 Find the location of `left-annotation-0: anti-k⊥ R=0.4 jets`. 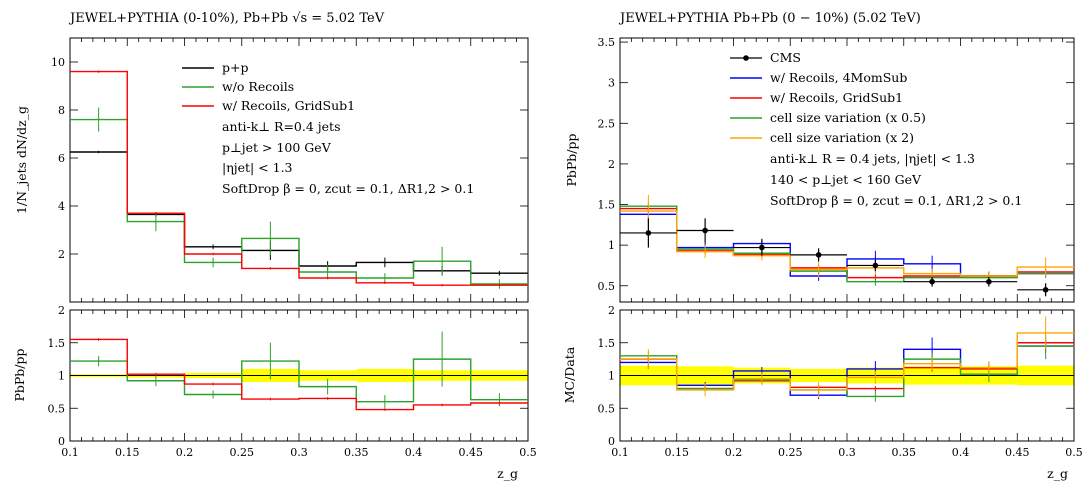

left-annotation-0: anti-k⊥ R=0.4 jets is located at coordinates (281, 126).